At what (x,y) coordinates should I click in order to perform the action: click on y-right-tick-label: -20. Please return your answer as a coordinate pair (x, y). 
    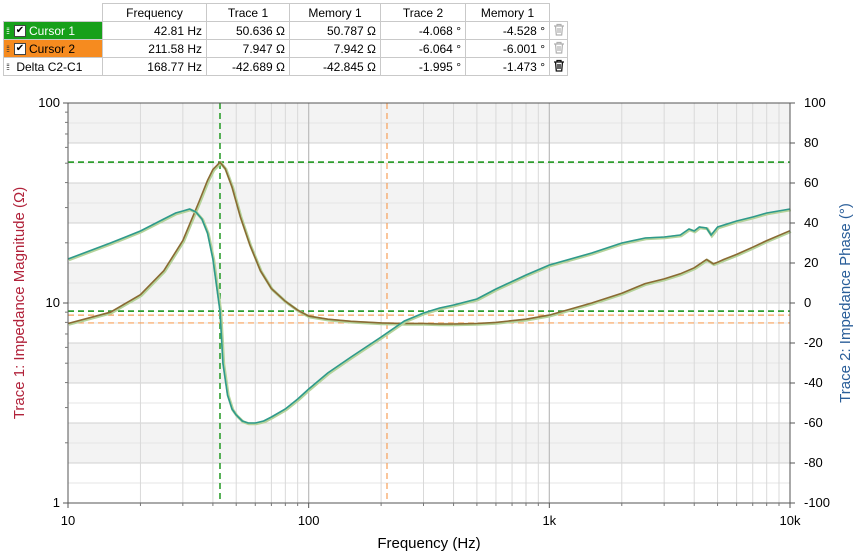
    Looking at the image, I should click on (813, 342).